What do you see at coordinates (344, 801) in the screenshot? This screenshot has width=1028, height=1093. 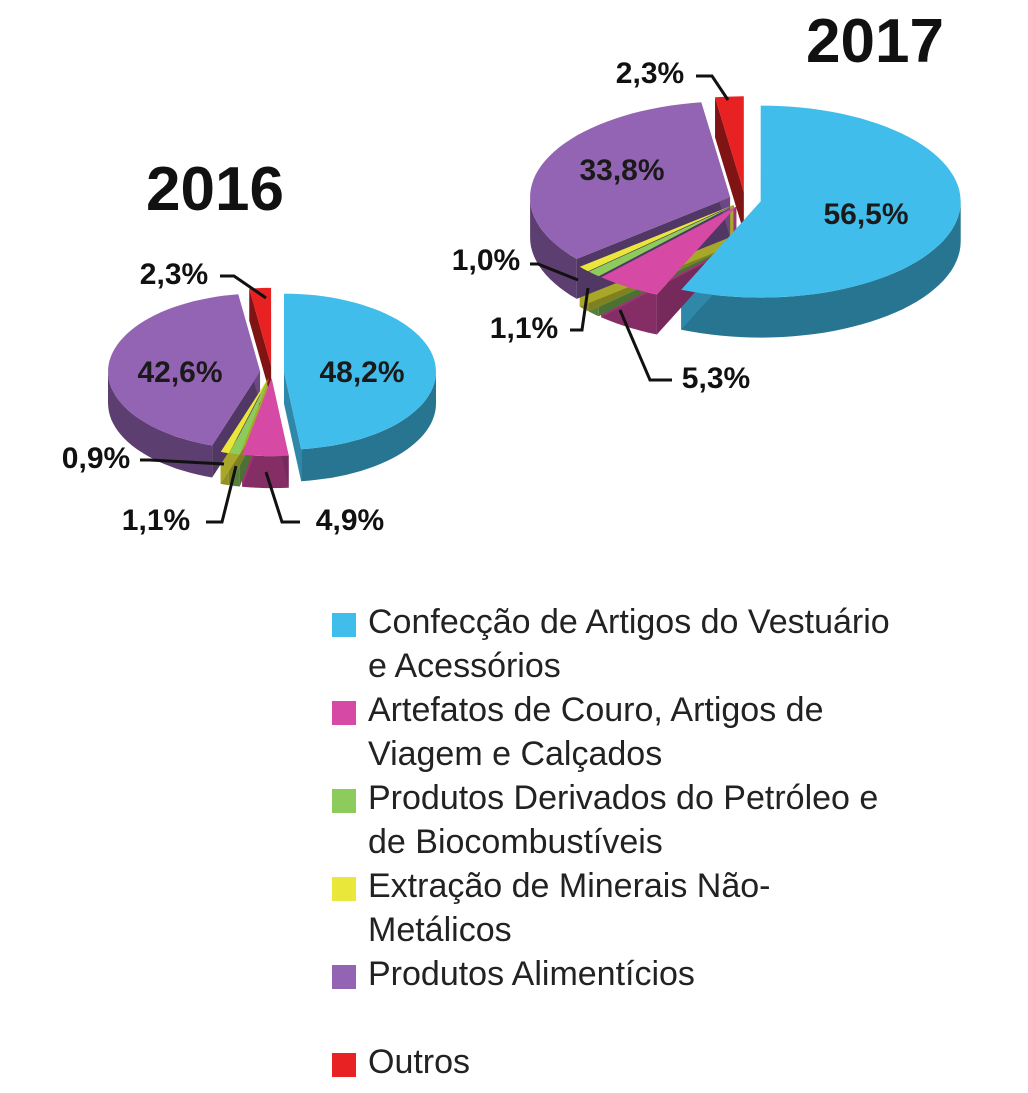 I see `legend-swatch-petroleo` at bounding box center [344, 801].